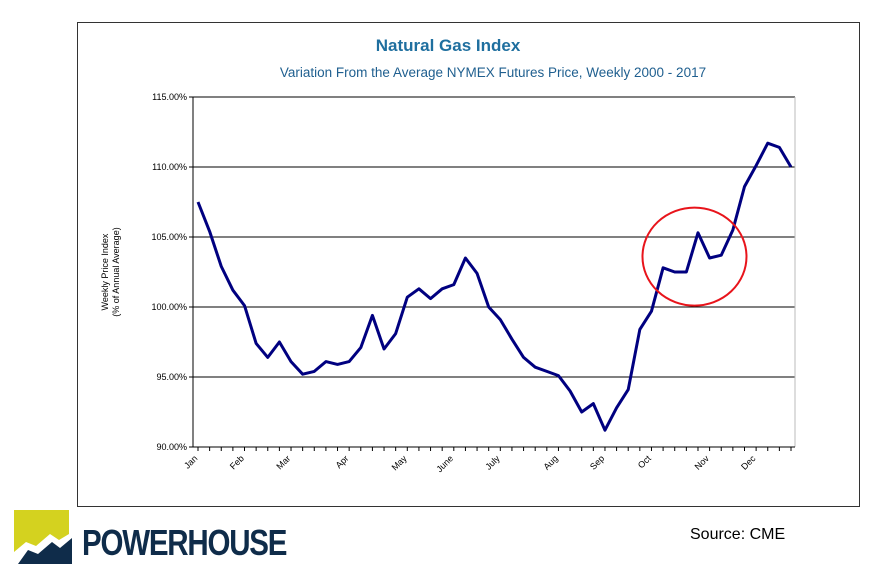 This screenshot has width=875, height=575. What do you see at coordinates (702, 462) in the screenshot?
I see `x-tick-label-nov: Nov` at bounding box center [702, 462].